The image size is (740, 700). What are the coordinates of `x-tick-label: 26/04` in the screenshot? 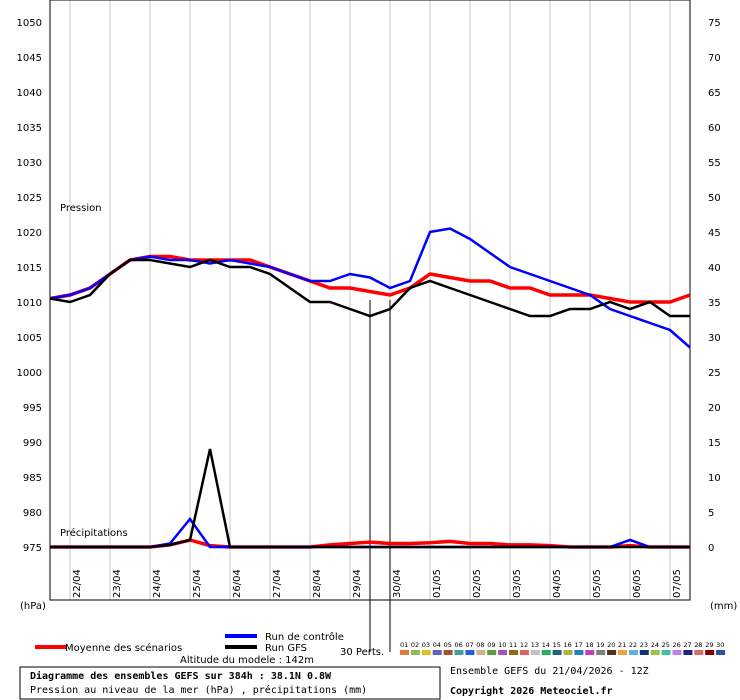 It's located at (237, 583).